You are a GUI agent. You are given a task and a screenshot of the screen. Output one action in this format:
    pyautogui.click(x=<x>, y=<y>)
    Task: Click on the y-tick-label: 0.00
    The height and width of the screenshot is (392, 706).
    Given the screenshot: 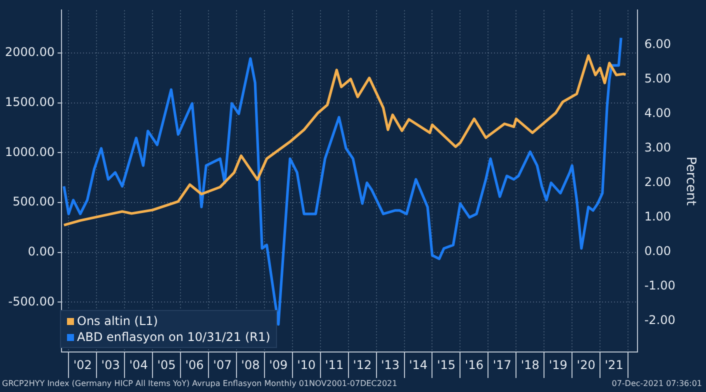 What is the action you would take?
    pyautogui.click(x=41, y=251)
    